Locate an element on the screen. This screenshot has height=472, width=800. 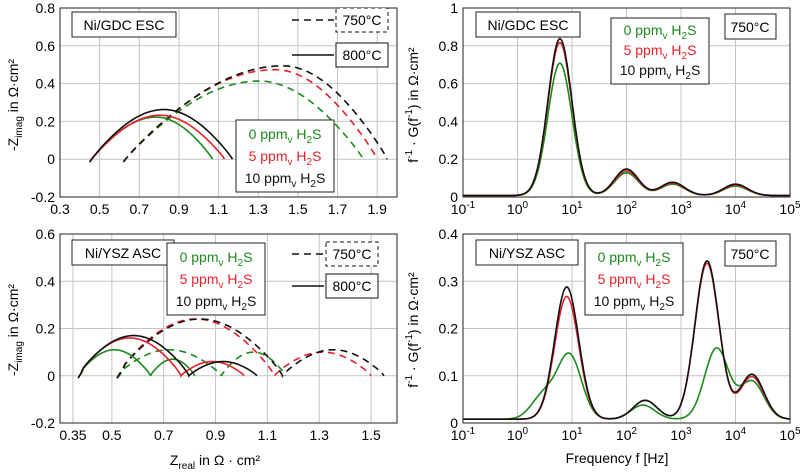
drt-top-ylabel: f-1 · G(f-1) in Ω·cm² is located at coordinates (412, 105).